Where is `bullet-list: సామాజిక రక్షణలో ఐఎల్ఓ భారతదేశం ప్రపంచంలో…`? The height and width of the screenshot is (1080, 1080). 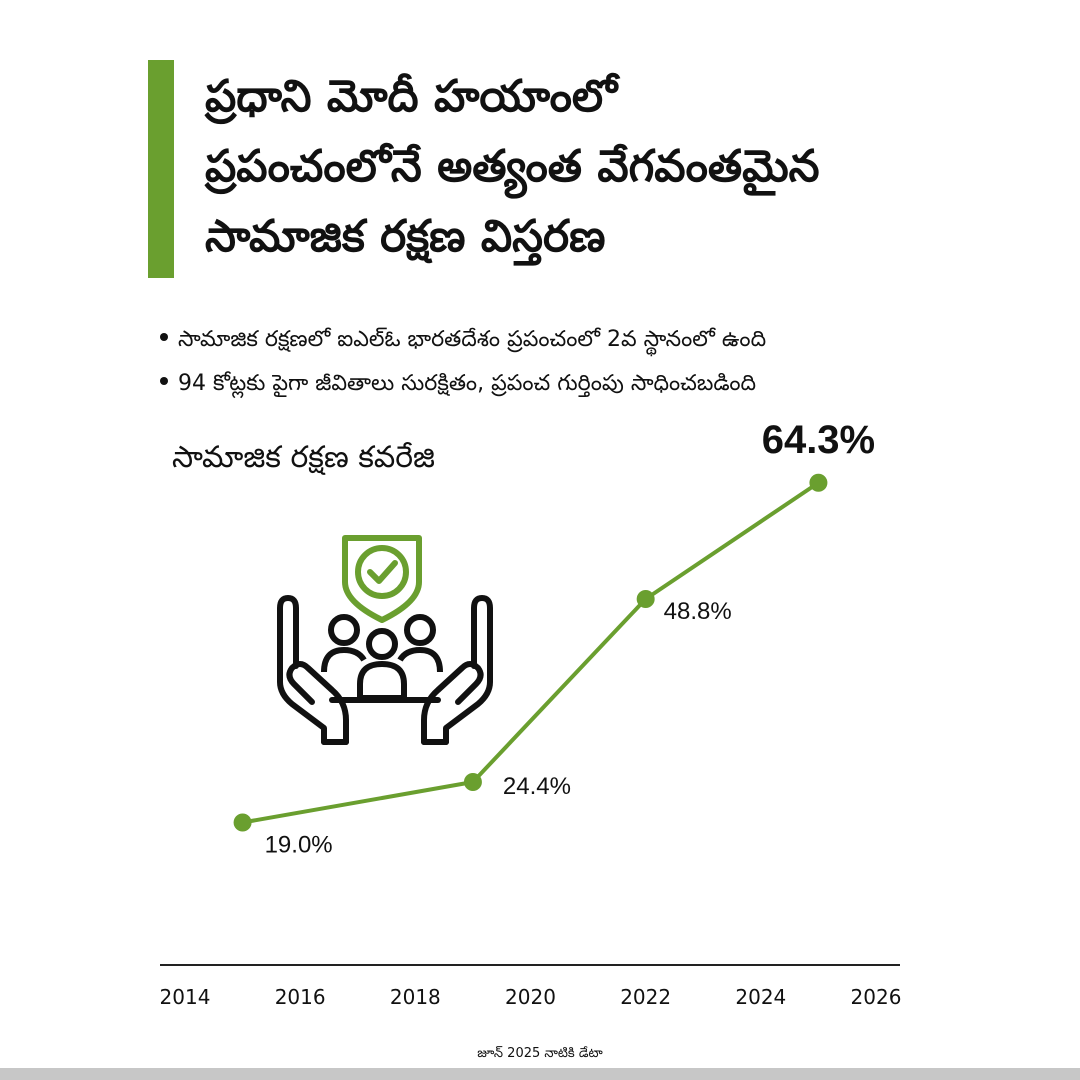
bullet-list: సామాజిక రక్షణలో ఐఎల్ఓ భారతదేశం ప్రపంచంలో… is located at coordinates (463, 362).